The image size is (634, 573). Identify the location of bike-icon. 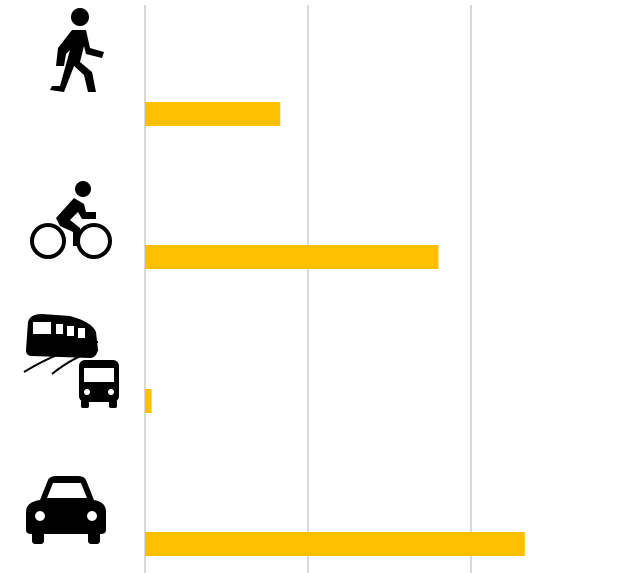
(71, 220).